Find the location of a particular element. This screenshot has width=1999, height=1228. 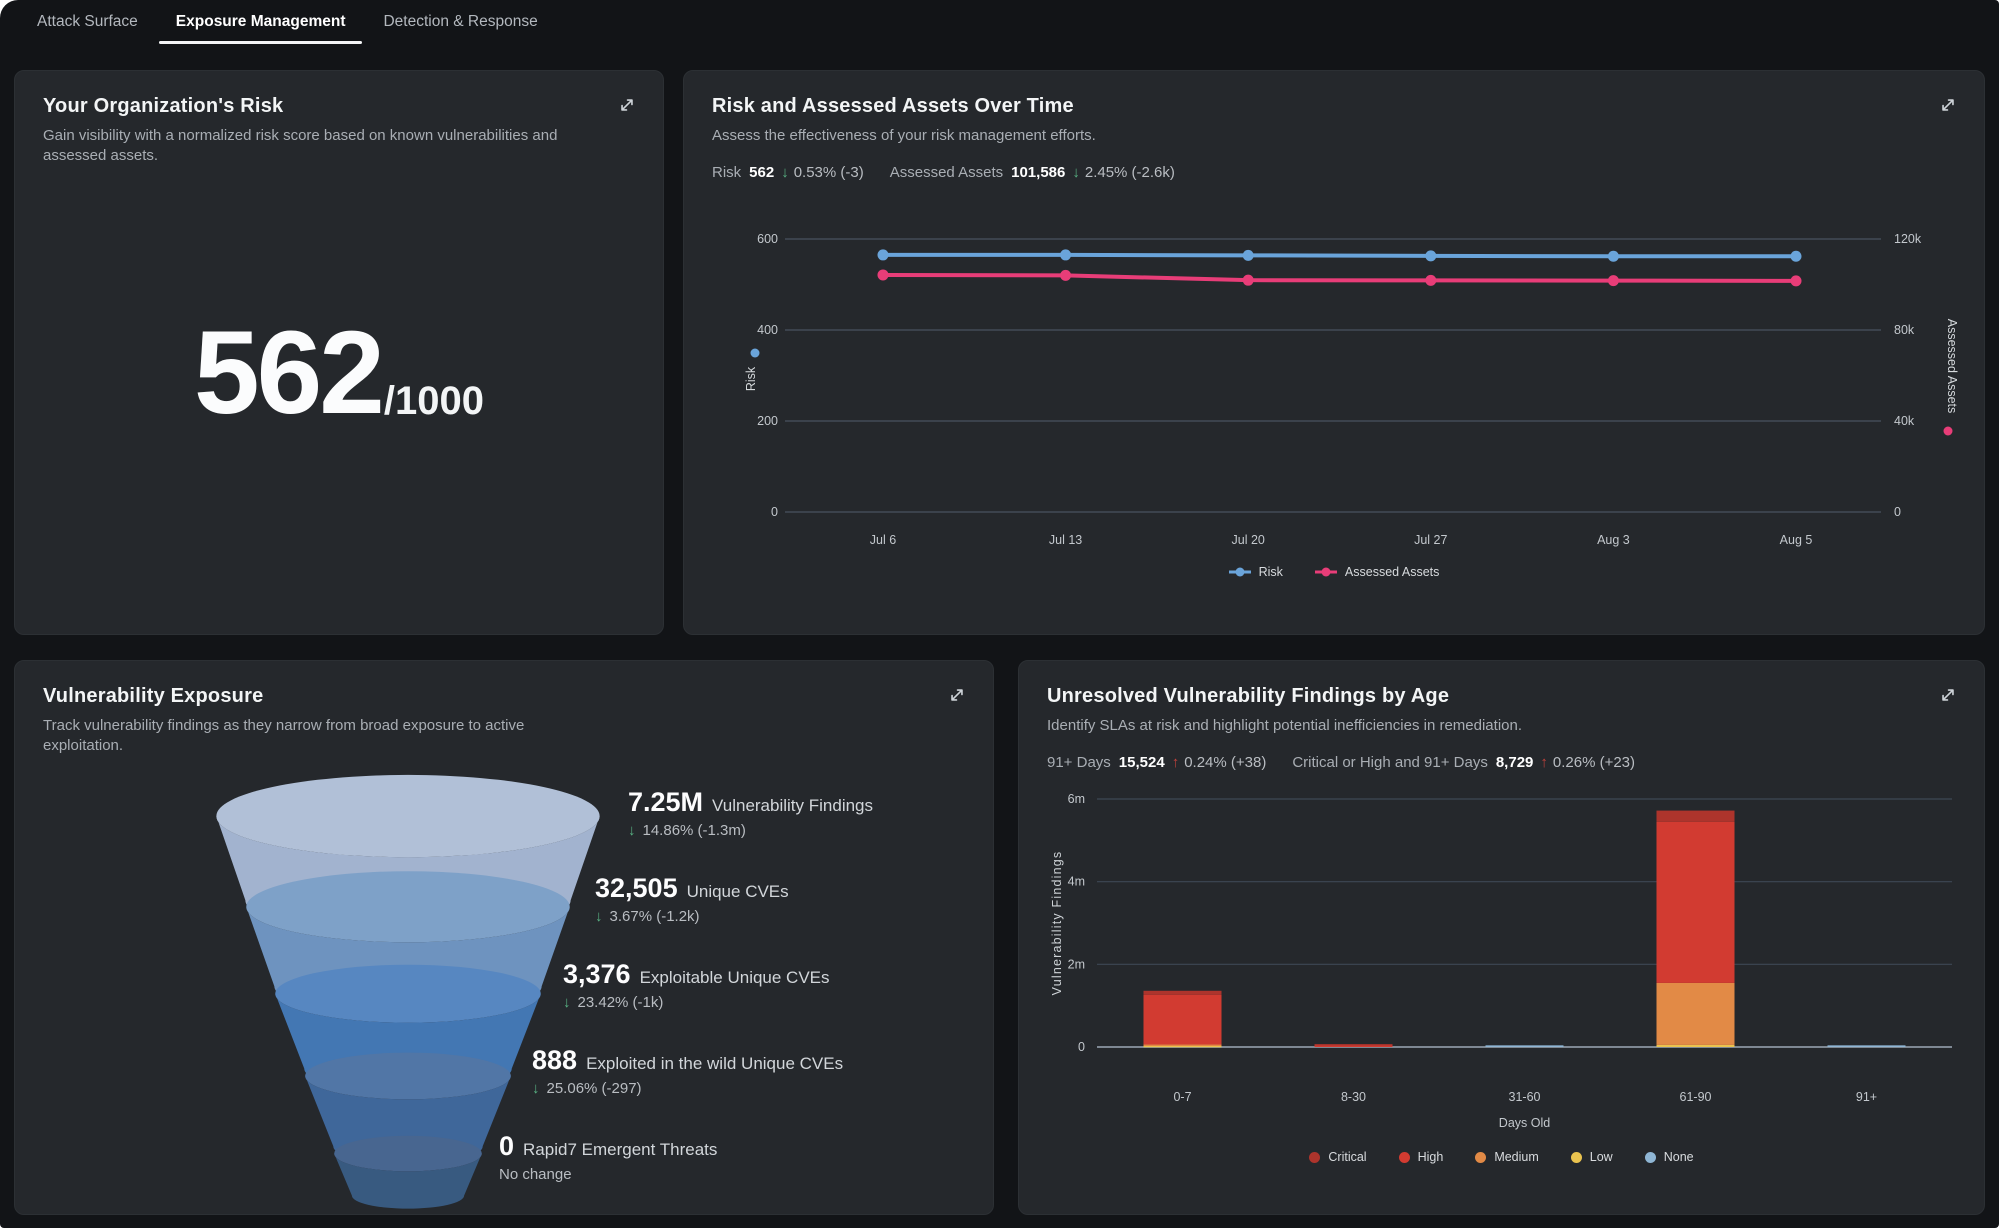

legend-label: Risk is located at coordinates (1270, 572).